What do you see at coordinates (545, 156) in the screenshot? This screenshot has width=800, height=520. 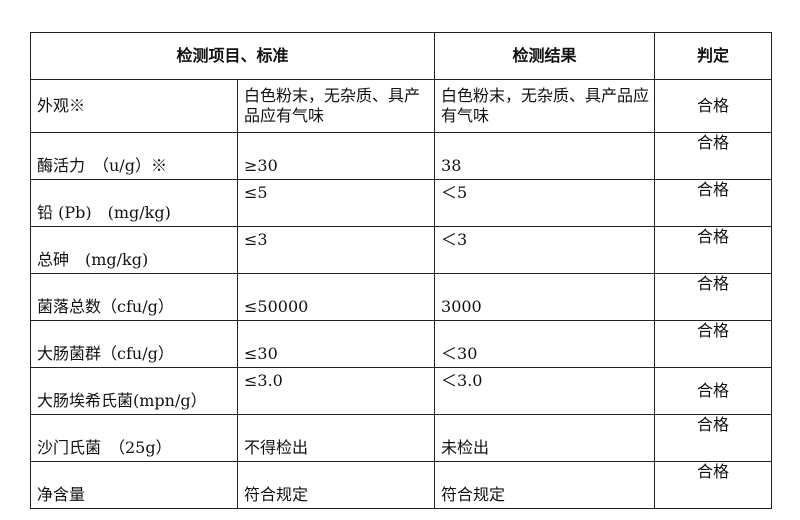 I see `result-cell: 38` at bounding box center [545, 156].